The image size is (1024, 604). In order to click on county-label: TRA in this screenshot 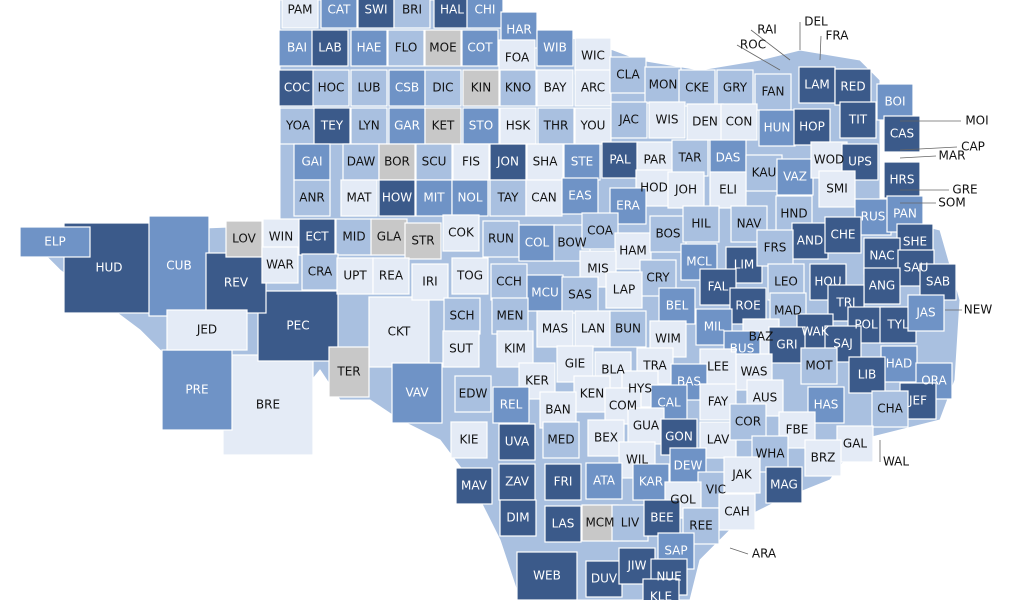, I will do `click(654, 366)`.